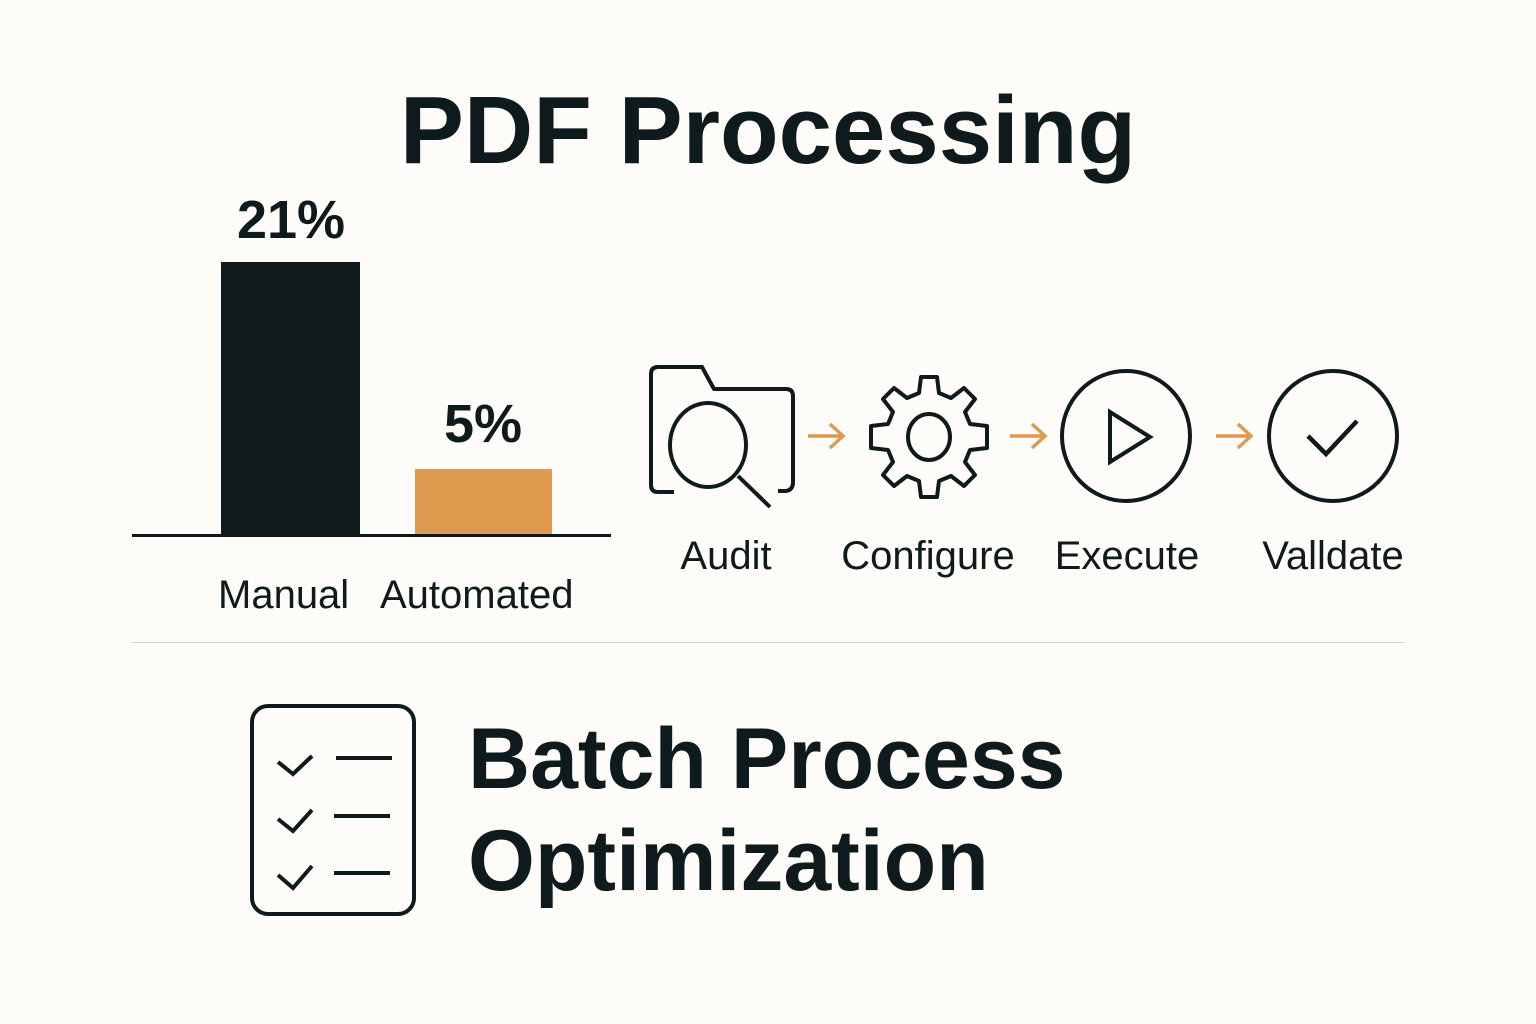 The width and height of the screenshot is (1536, 1024). What do you see at coordinates (1333, 436) in the screenshot?
I see `check-circle-icon` at bounding box center [1333, 436].